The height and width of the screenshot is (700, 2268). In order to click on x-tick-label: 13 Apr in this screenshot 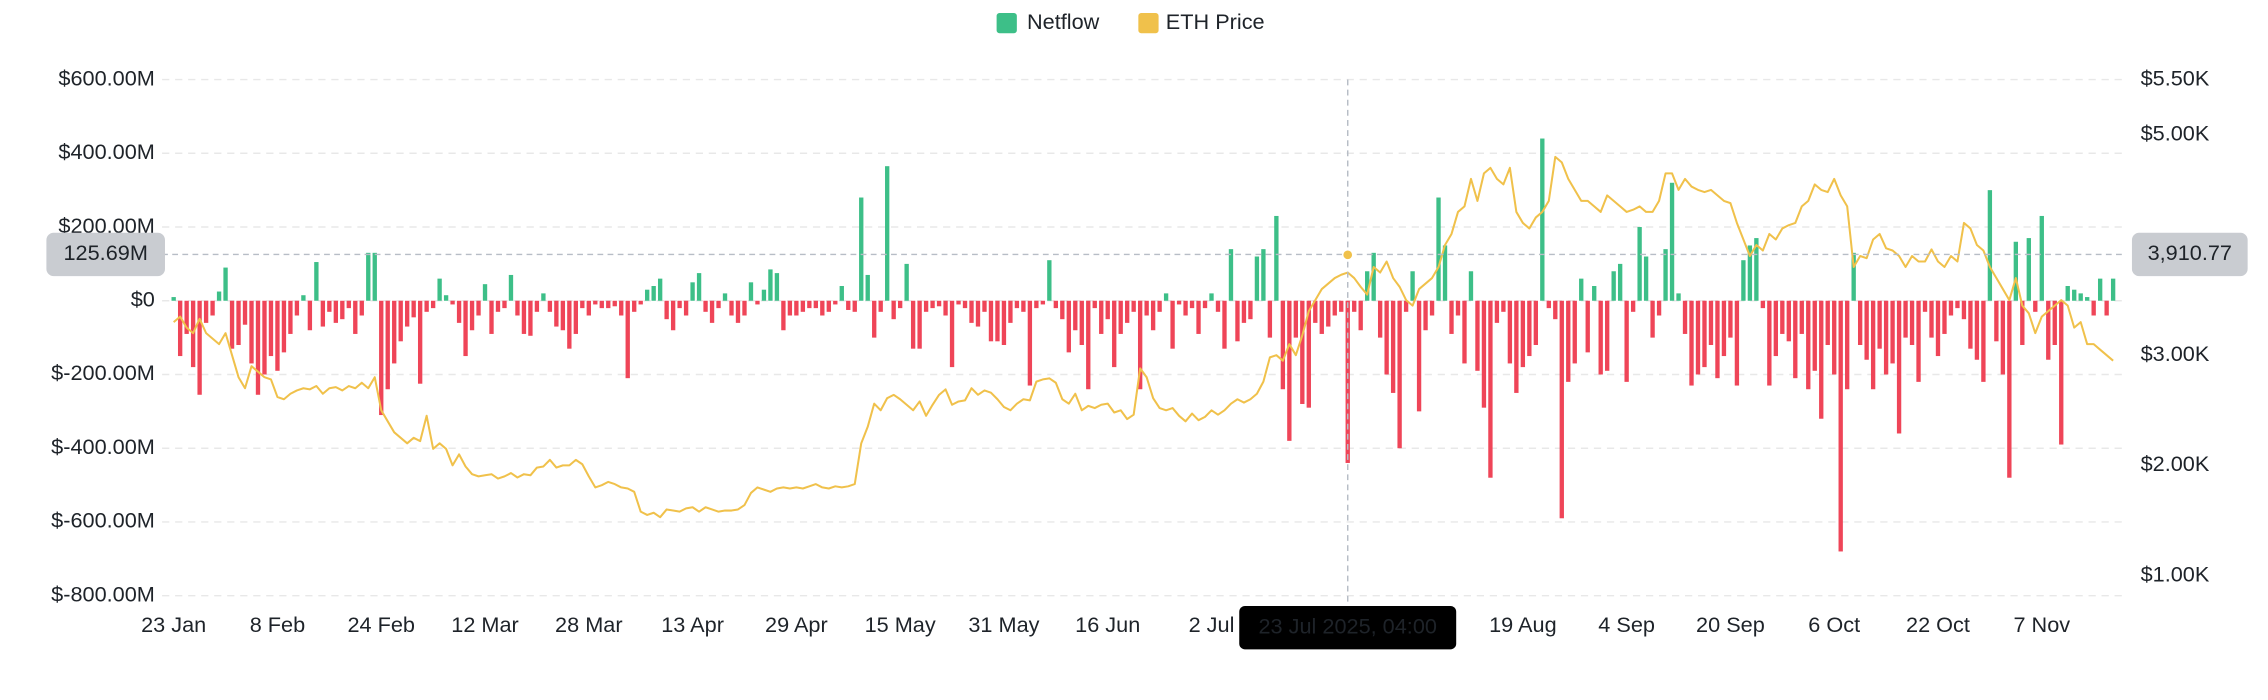, I will do `click(692, 624)`.